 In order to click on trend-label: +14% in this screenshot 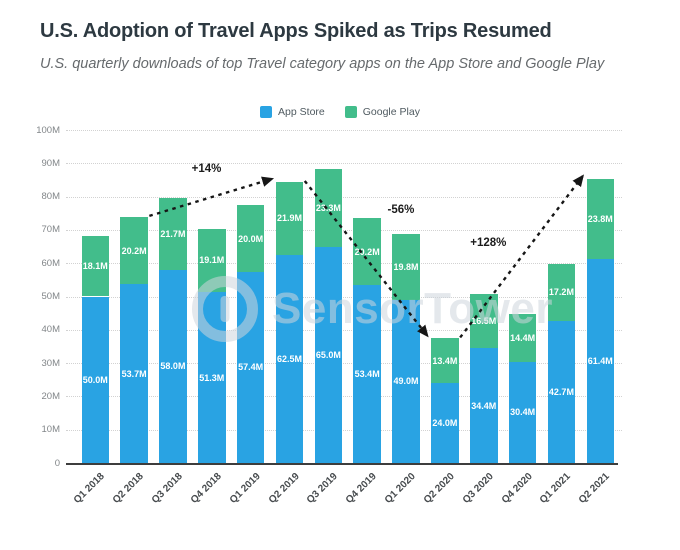, I will do `click(206, 169)`.